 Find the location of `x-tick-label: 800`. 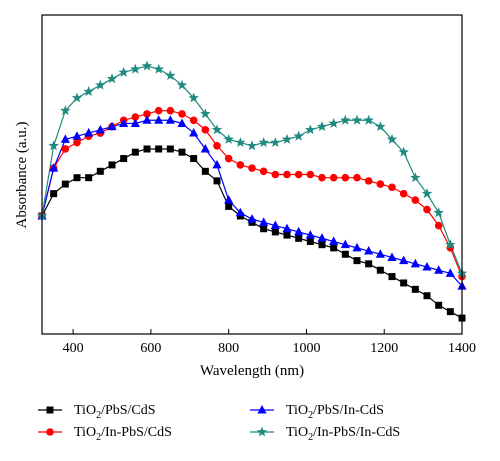

x-tick-label: 800 is located at coordinates (228, 348).